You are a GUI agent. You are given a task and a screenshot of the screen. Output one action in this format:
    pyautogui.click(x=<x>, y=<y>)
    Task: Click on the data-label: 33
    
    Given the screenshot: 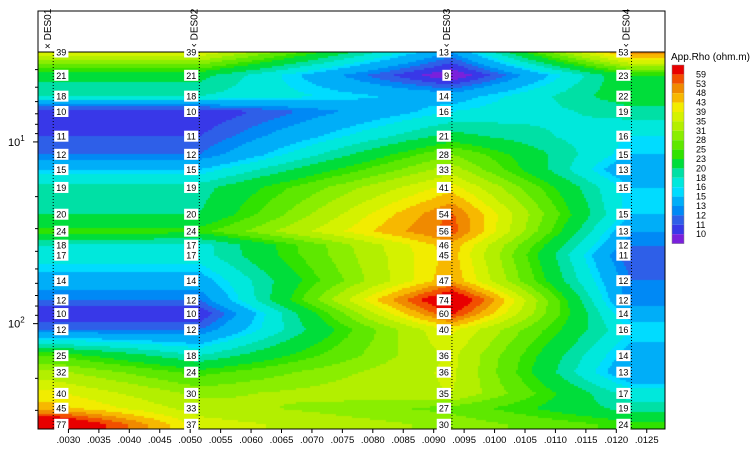 What is the action you would take?
    pyautogui.click(x=444, y=170)
    